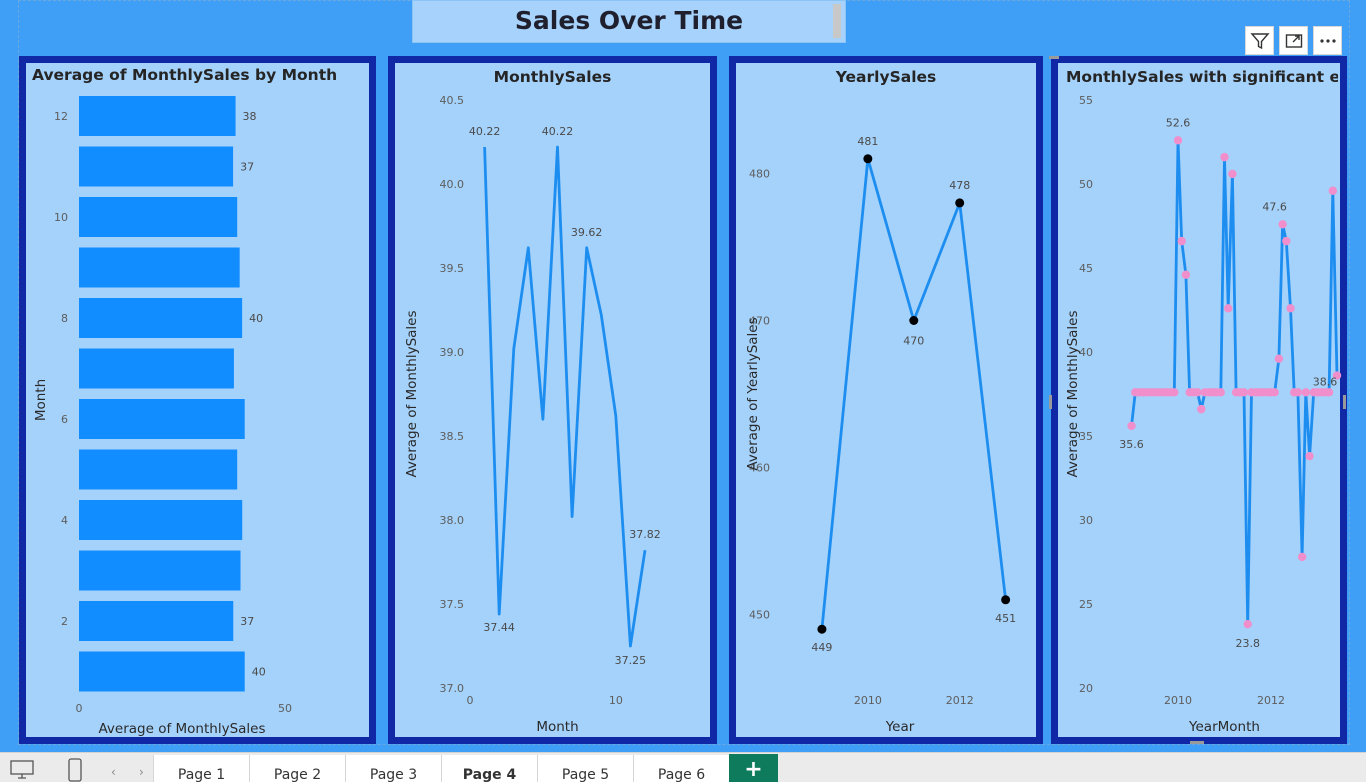 This screenshot has height=782, width=1366. I want to click on y-tick-label: 45, so click(1086, 268).